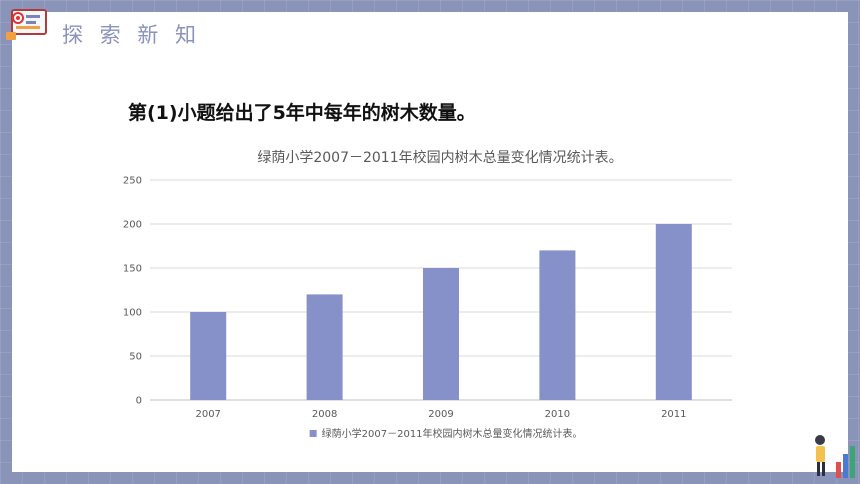 The height and width of the screenshot is (484, 860). I want to click on y-tick-label: 250, so click(132, 181).